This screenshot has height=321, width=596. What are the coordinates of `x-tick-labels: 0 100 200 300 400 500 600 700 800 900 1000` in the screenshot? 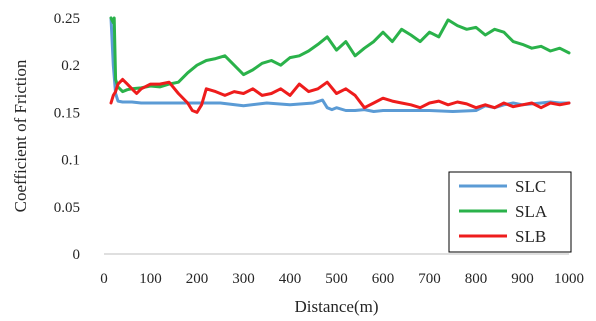 It's located at (342, 279).